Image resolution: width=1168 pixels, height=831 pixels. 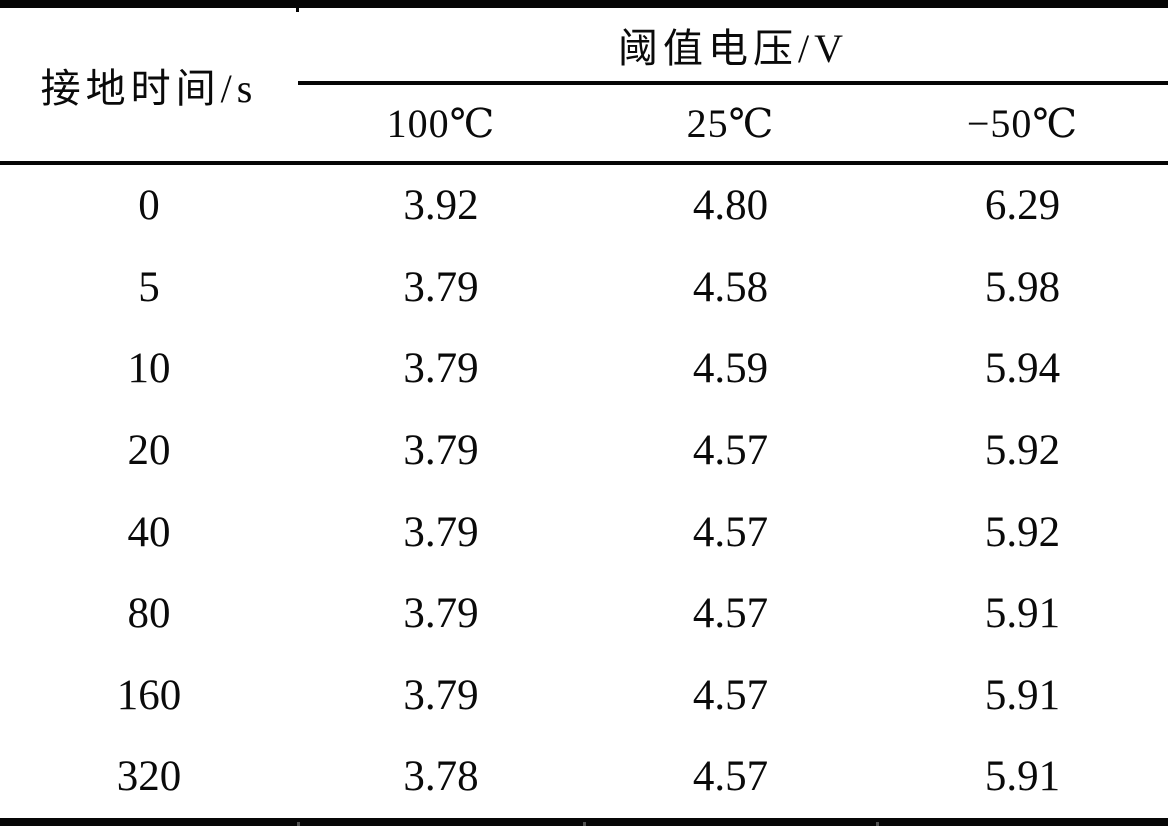 What do you see at coordinates (149, 532) in the screenshot?
I see `cell-time: 40` at bounding box center [149, 532].